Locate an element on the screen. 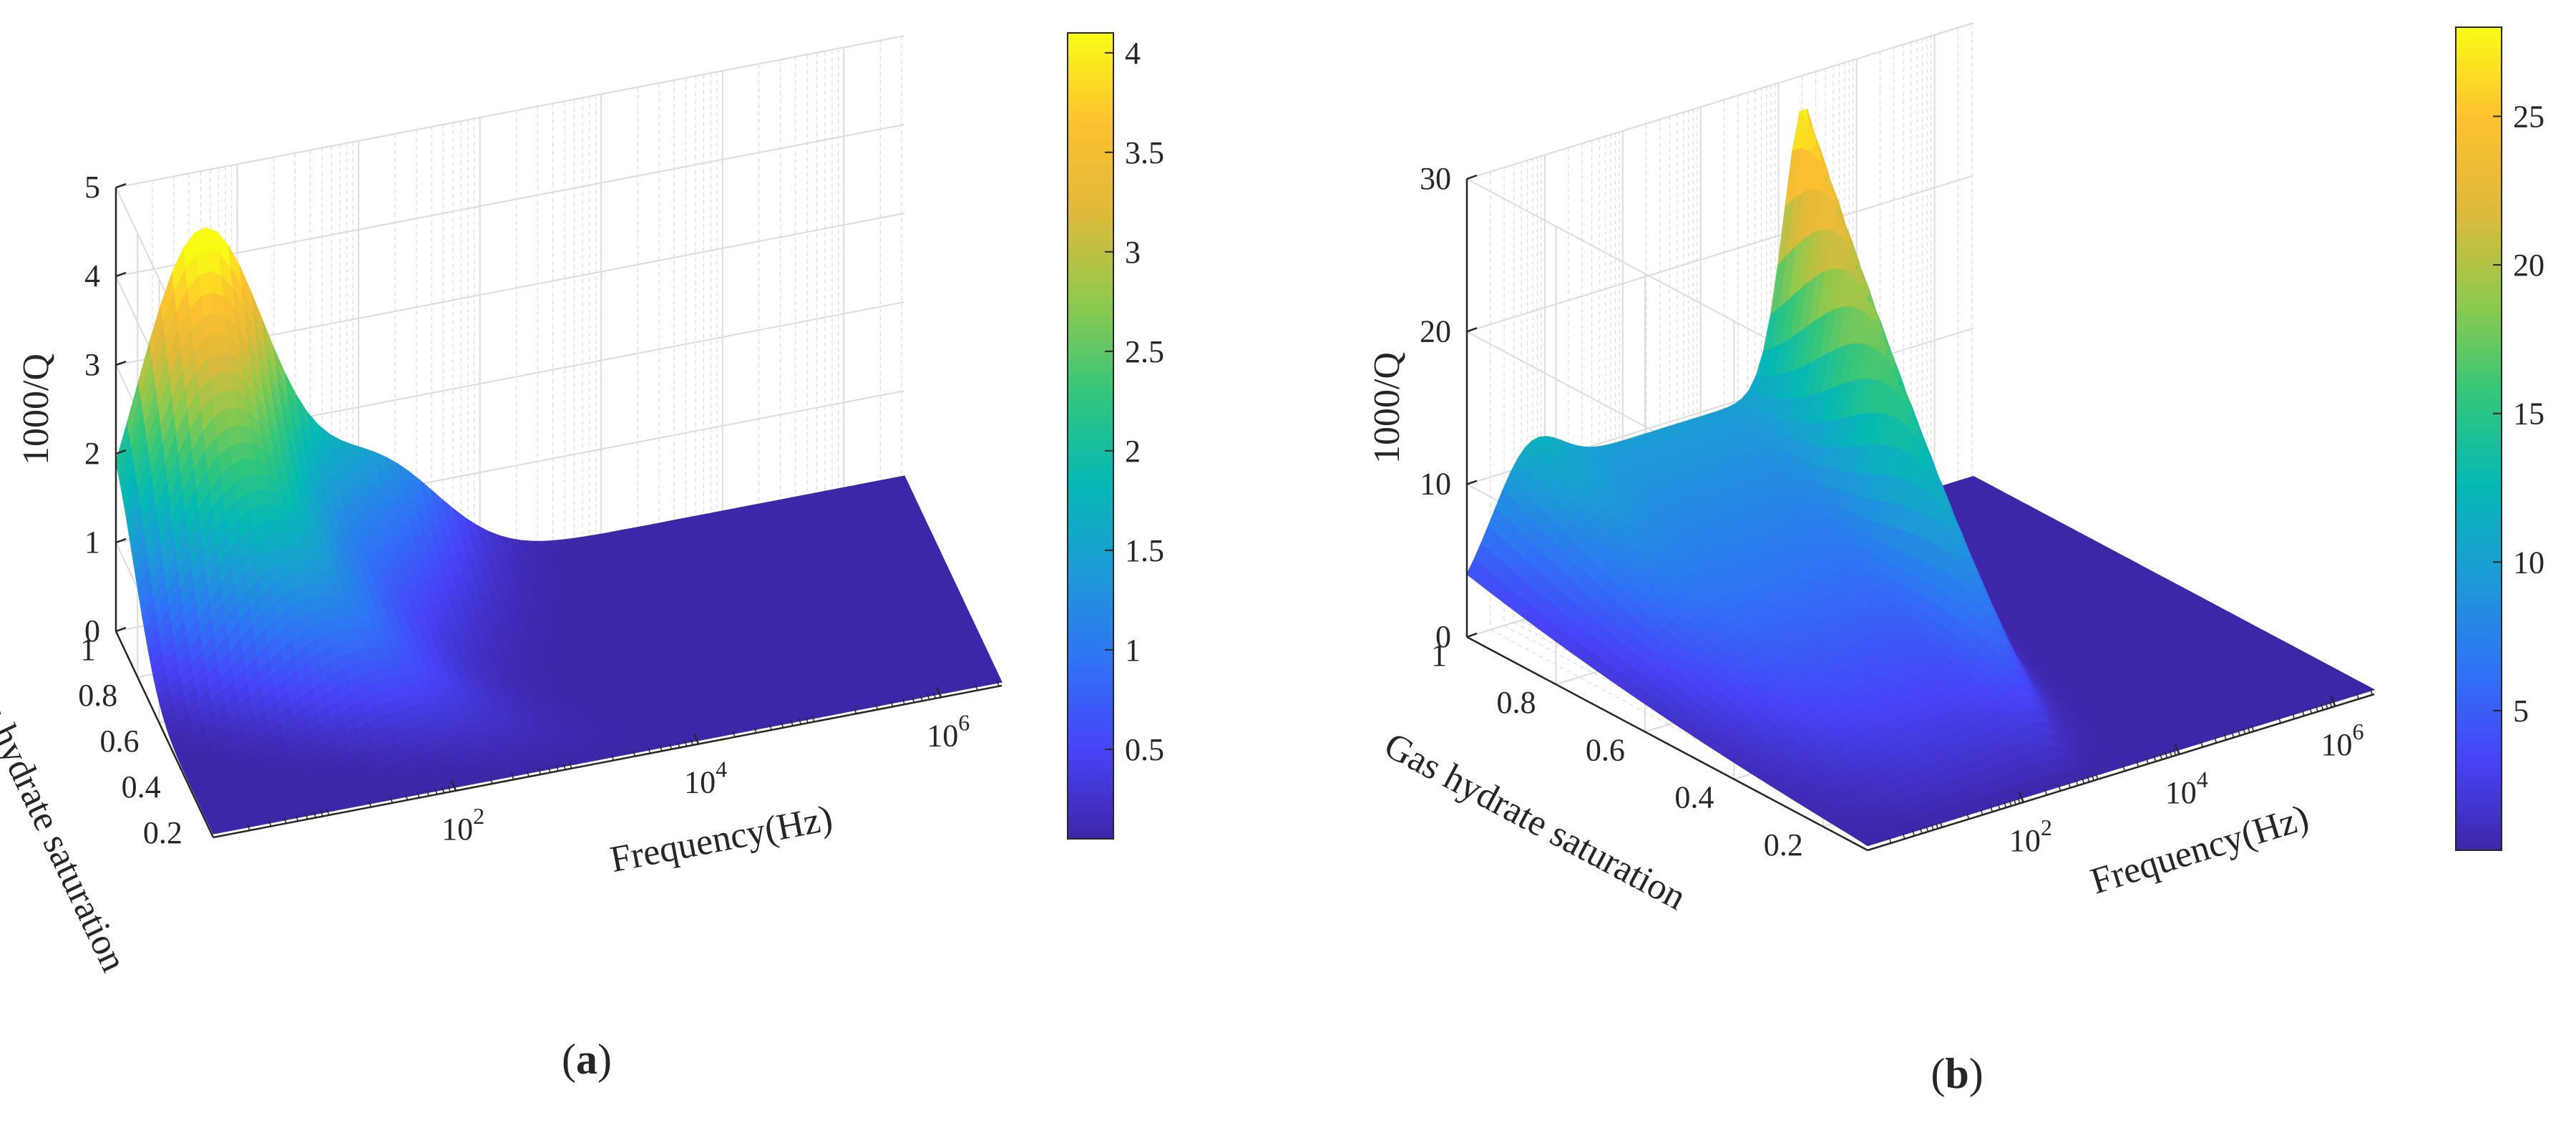  y-tick-label: 0.8 is located at coordinates (97, 695).